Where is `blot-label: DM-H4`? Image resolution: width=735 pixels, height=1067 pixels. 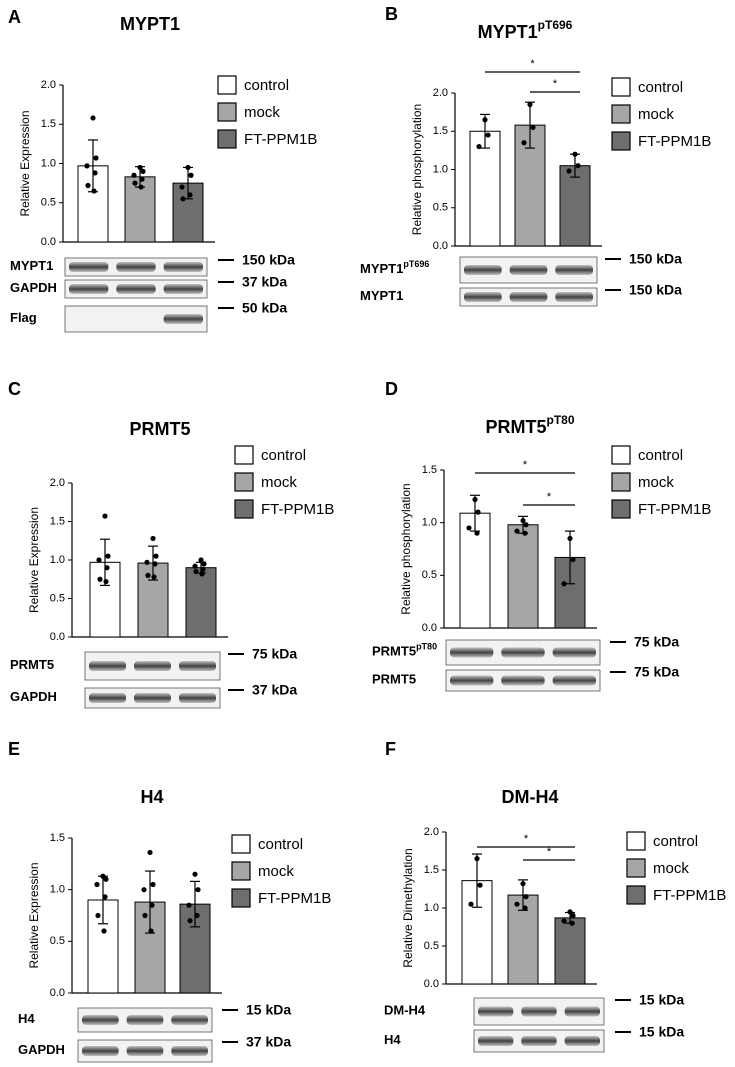 blot-label: DM-H4 is located at coordinates (405, 1010).